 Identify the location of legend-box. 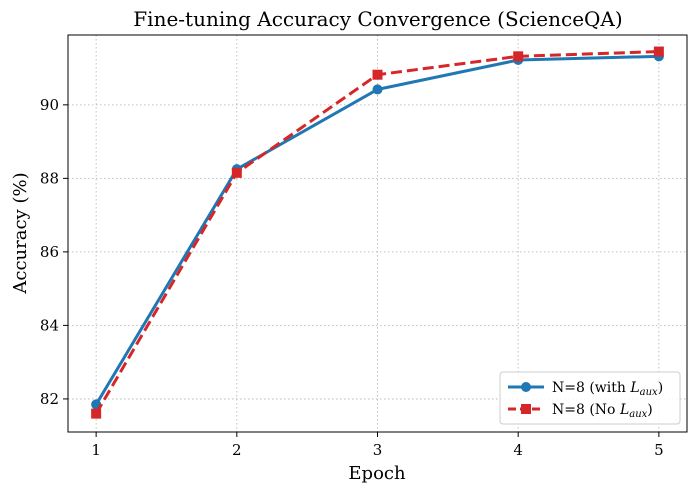
(590, 398).